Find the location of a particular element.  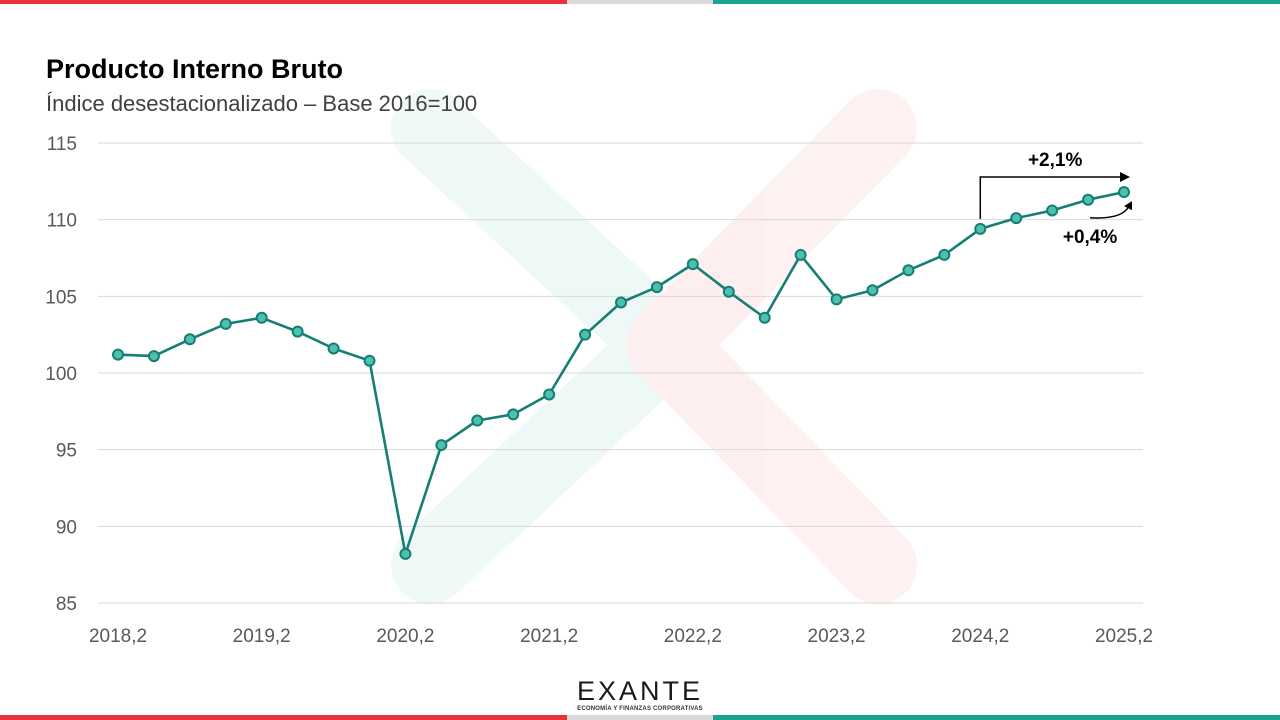

x-tick-label: 2021,2 is located at coordinates (549, 636).